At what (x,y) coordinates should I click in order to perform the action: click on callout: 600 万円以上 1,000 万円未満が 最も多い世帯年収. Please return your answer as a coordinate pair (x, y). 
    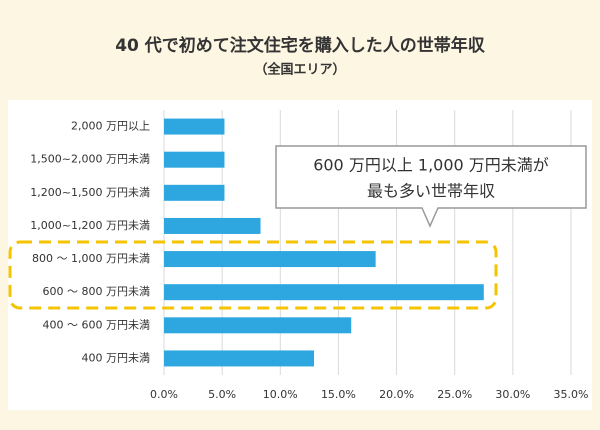
    Looking at the image, I should click on (431, 186).